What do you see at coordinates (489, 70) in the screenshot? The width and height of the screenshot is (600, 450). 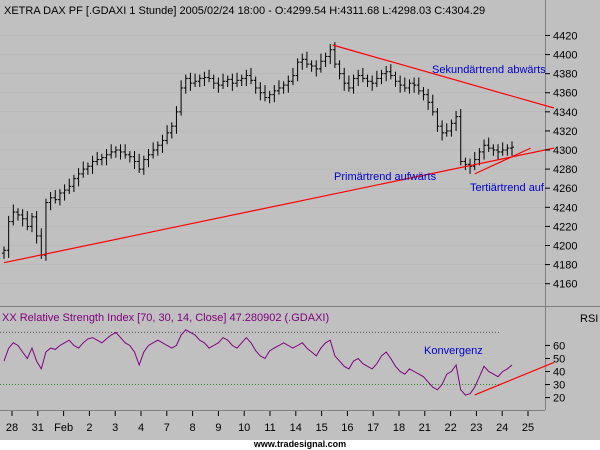 I see `annotation-secondary-trend: Sekundärtrend abwärts` at bounding box center [489, 70].